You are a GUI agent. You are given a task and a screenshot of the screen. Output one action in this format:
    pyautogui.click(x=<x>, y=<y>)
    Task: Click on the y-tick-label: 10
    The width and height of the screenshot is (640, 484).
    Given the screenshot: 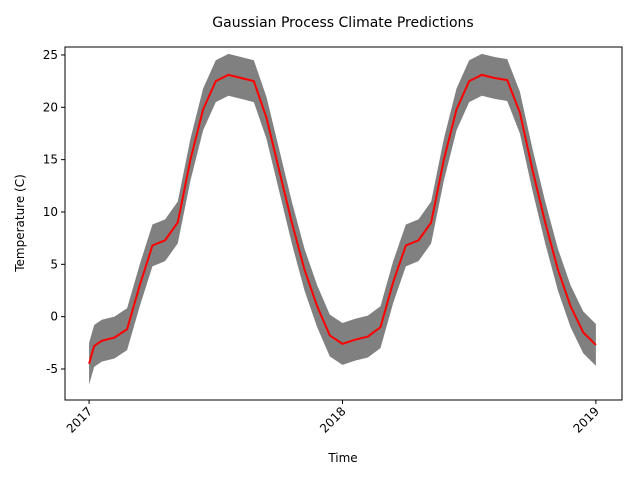 What is the action you would take?
    pyautogui.click(x=50, y=212)
    